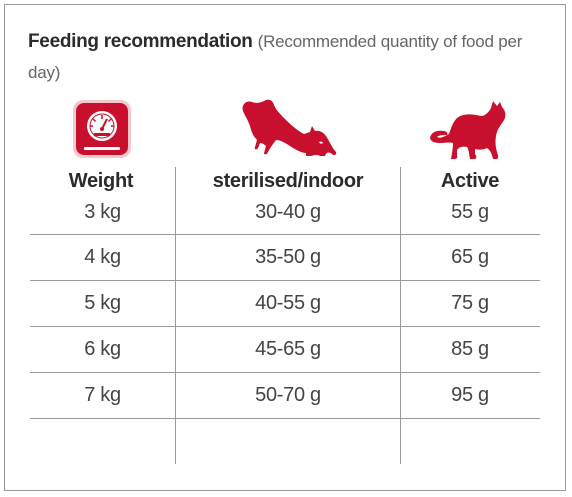 This screenshot has width=572, height=497. I want to click on active-amount-cell: 55 g, so click(470, 212).